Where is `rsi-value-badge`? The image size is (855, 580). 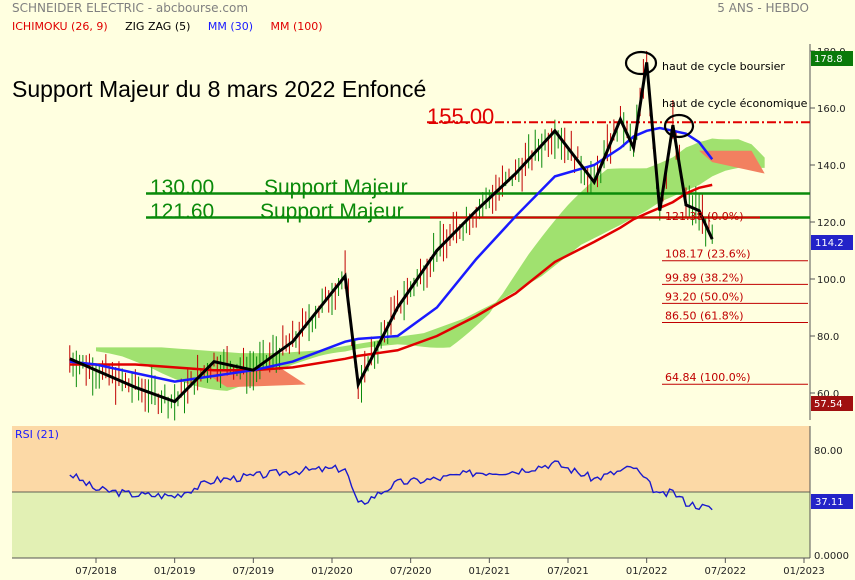
rsi-value-badge is located at coordinates (832, 501).